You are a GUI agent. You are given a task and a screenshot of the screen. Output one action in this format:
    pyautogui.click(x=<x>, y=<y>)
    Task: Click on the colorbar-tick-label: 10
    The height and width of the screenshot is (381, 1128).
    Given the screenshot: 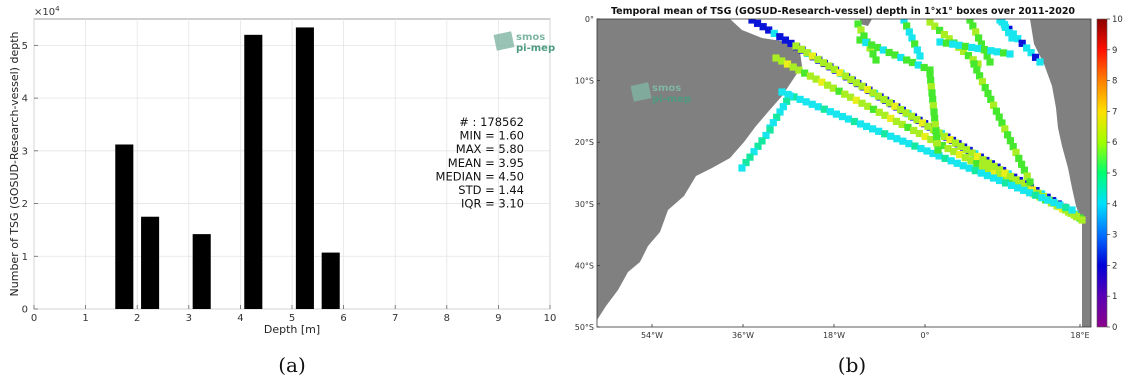 What is the action you would take?
    pyautogui.click(x=1117, y=20)
    